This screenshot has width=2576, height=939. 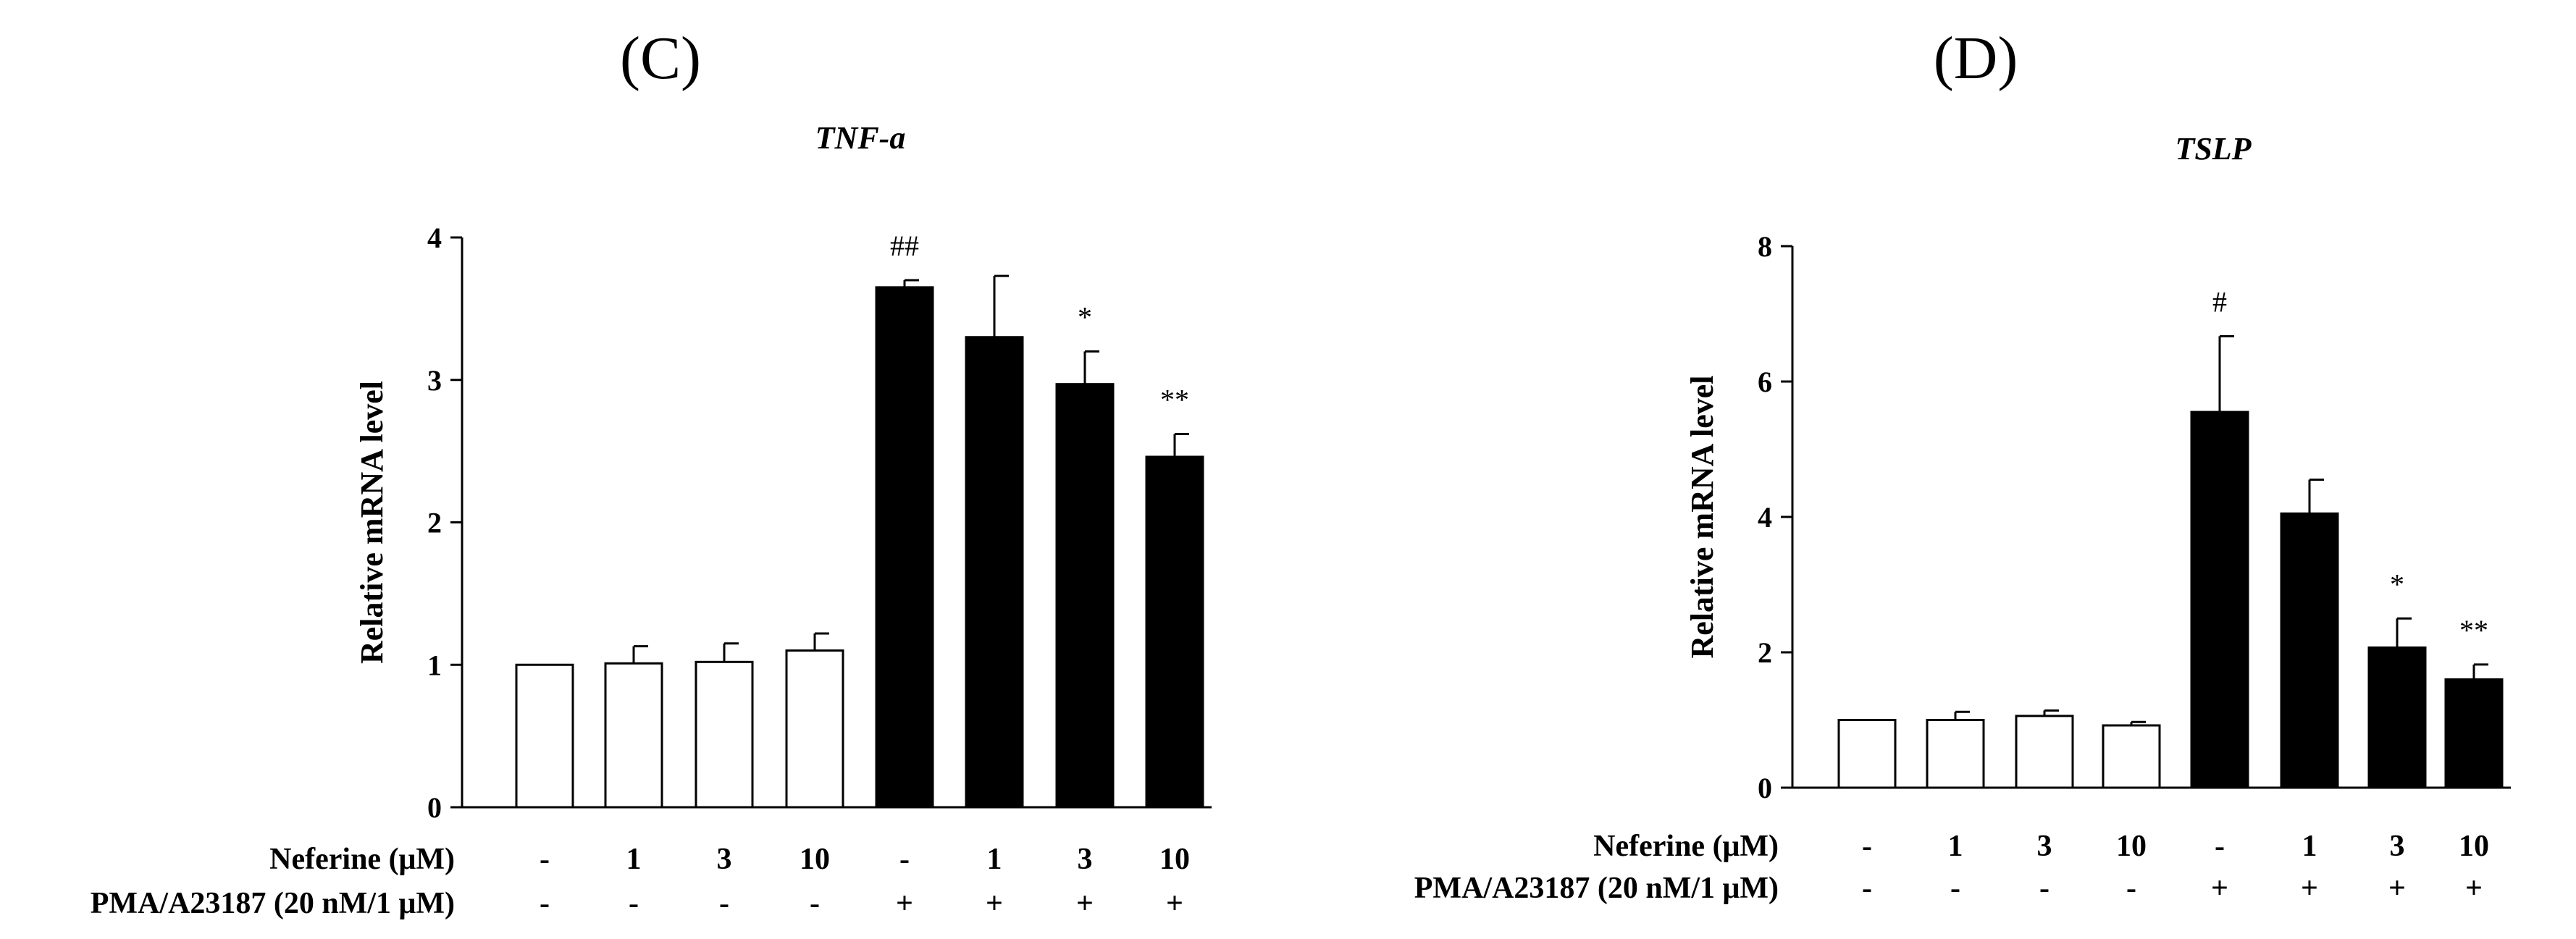 What do you see at coordinates (434, 381) in the screenshot?
I see `y-tick-label: 3` at bounding box center [434, 381].